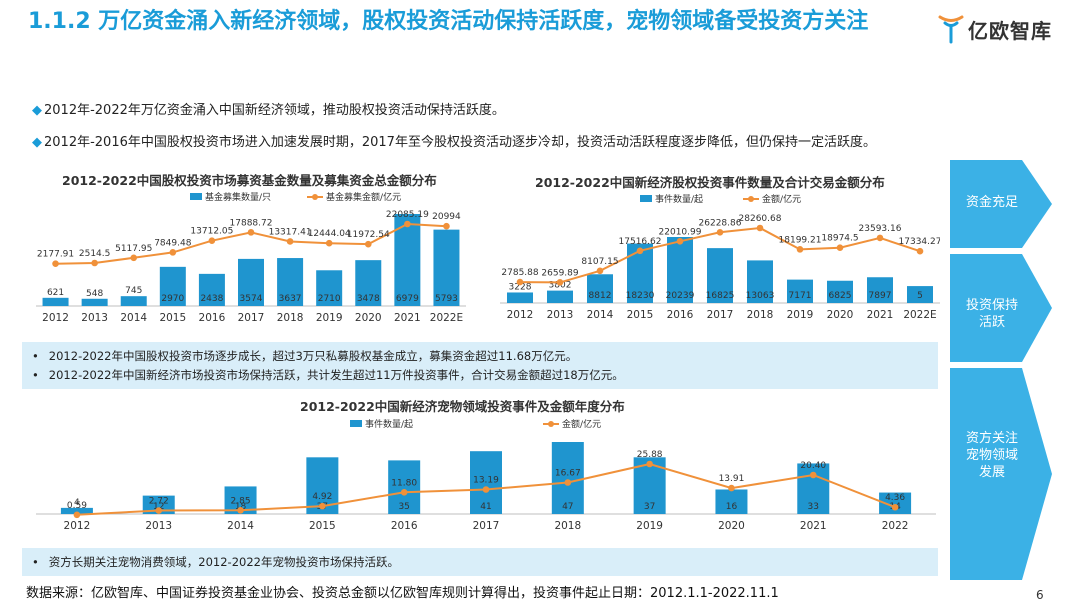 This screenshot has width=1080, height=607. Describe the element at coordinates (567, 507) in the screenshot. I see `bar-label: 47` at that location.